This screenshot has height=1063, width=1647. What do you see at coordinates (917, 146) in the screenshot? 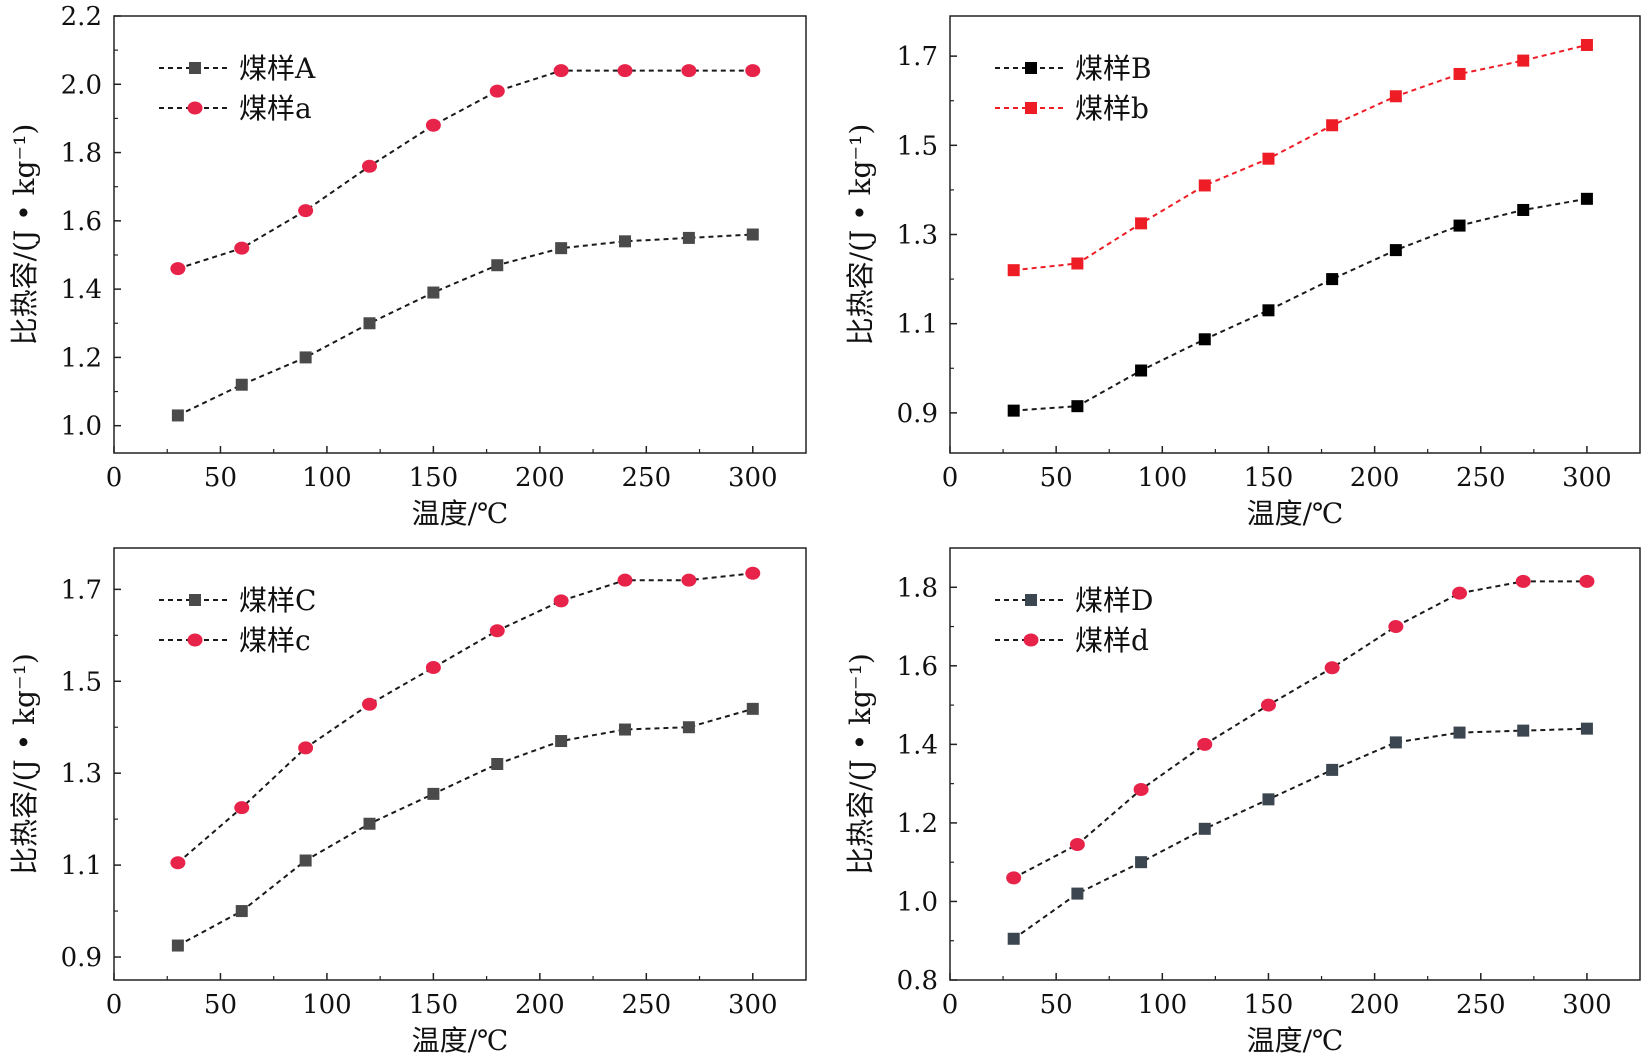
I see `y-tick-label: 1.5` at bounding box center [917, 146].